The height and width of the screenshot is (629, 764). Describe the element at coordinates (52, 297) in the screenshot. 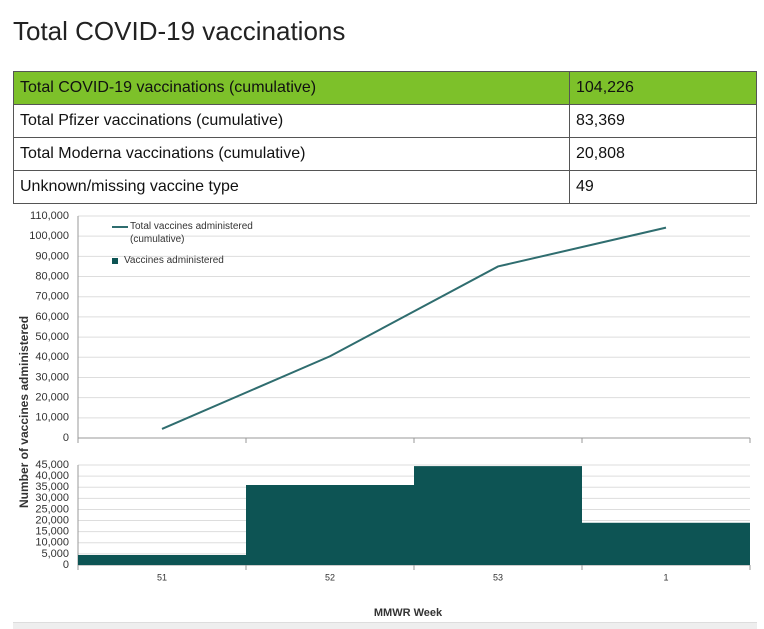

I see `y-tick-label: 70,000` at that location.